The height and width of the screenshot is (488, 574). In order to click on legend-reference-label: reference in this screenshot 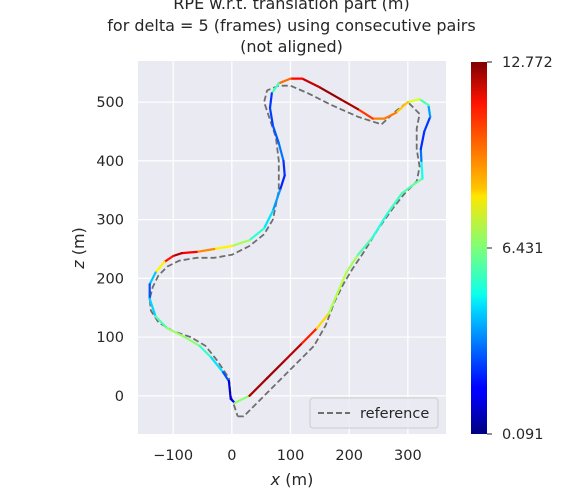, I will do `click(394, 414)`.